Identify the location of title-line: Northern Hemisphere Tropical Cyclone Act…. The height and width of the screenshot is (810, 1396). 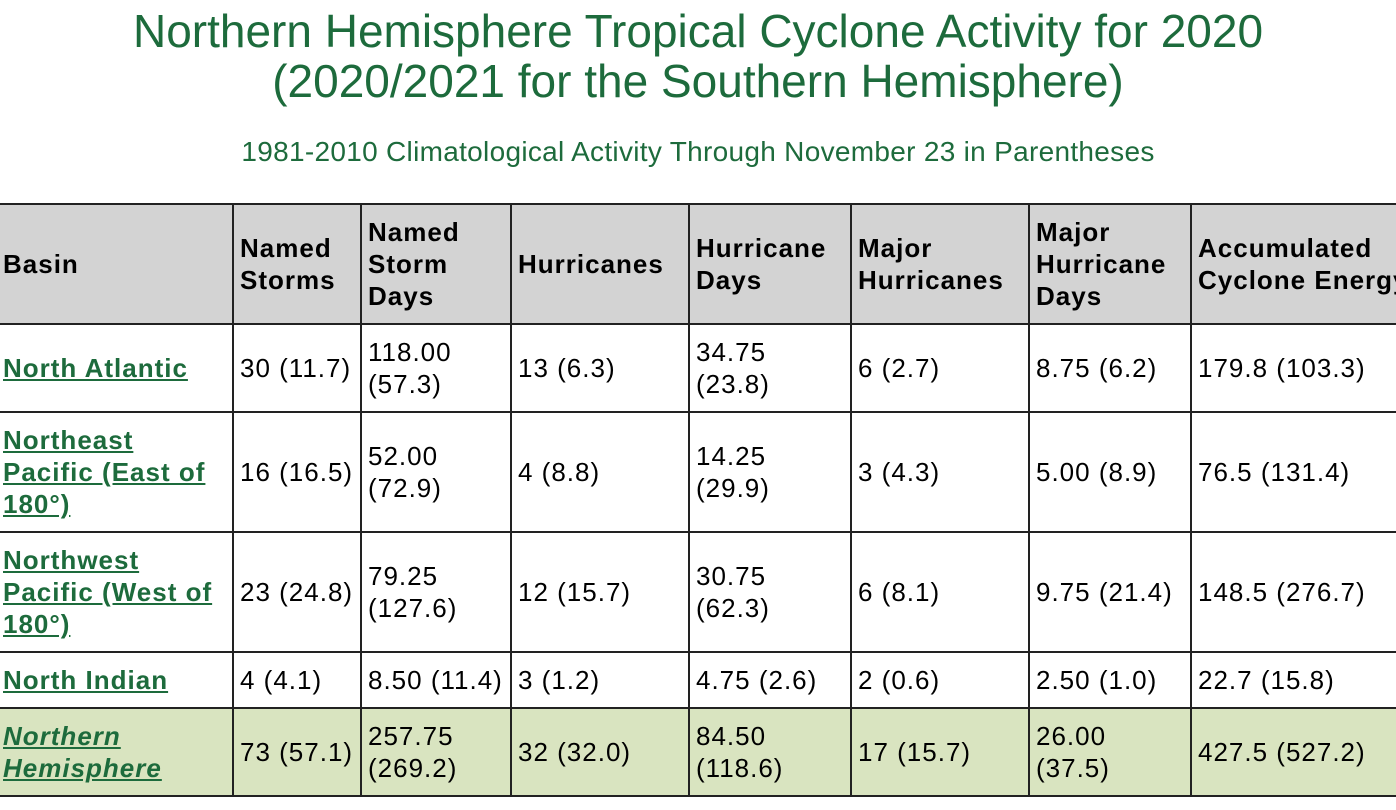
(698, 31).